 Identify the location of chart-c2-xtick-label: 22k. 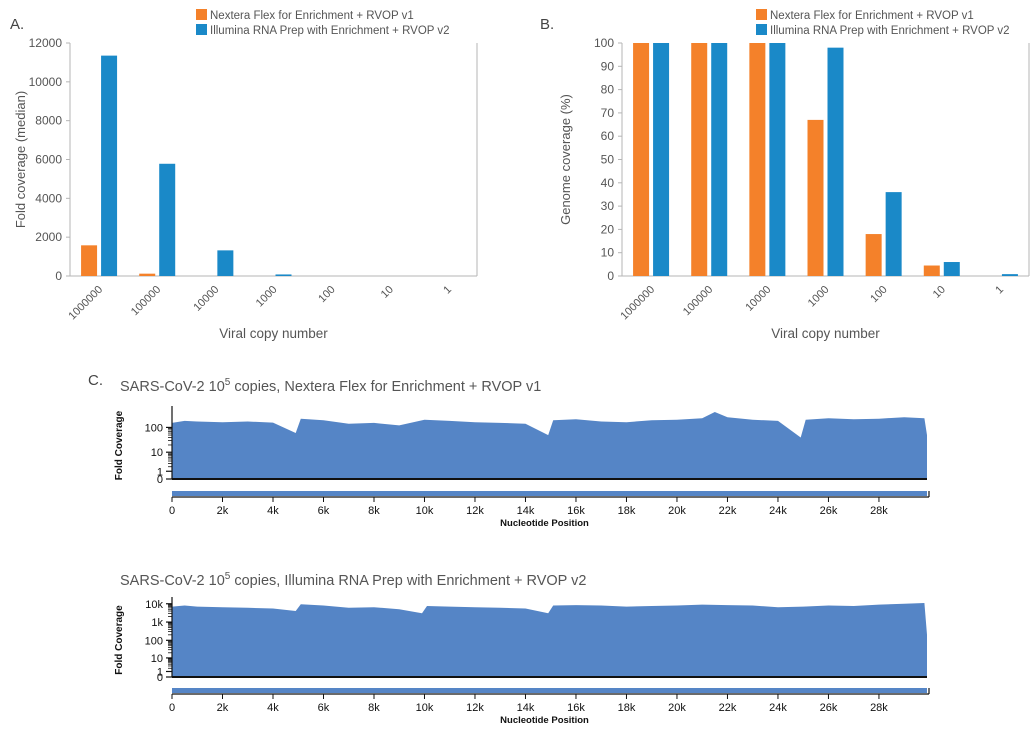
(728, 708).